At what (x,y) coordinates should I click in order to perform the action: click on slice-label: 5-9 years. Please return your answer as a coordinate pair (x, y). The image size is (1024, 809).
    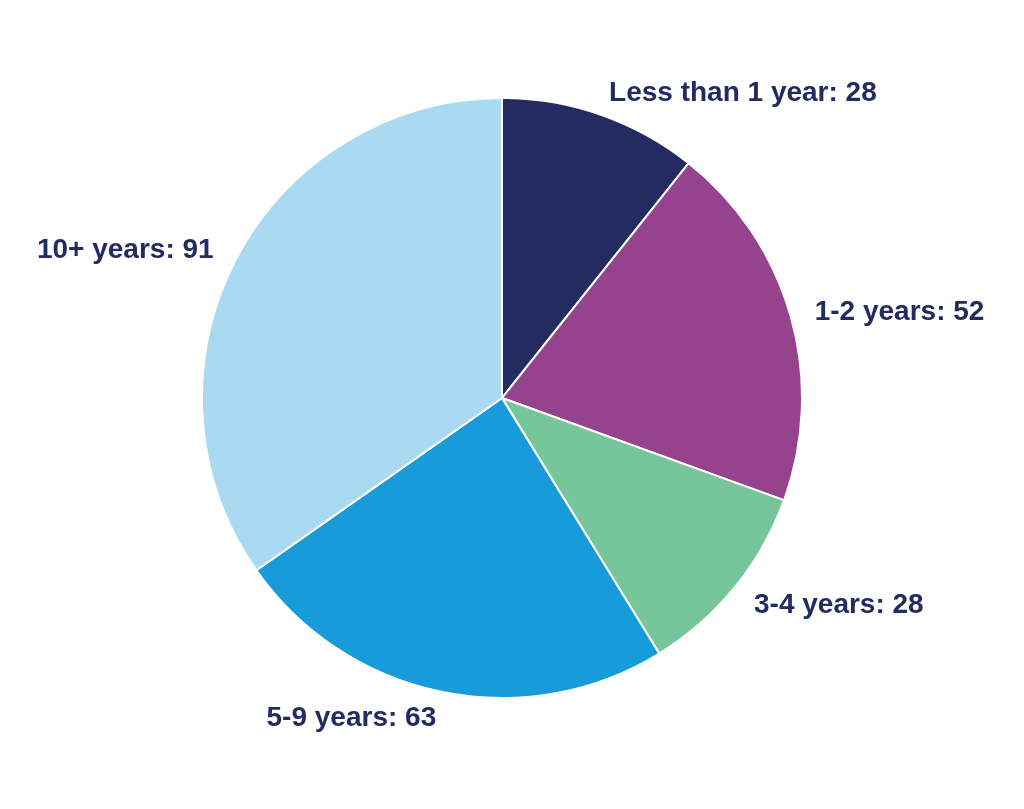
    Looking at the image, I should click on (327, 716).